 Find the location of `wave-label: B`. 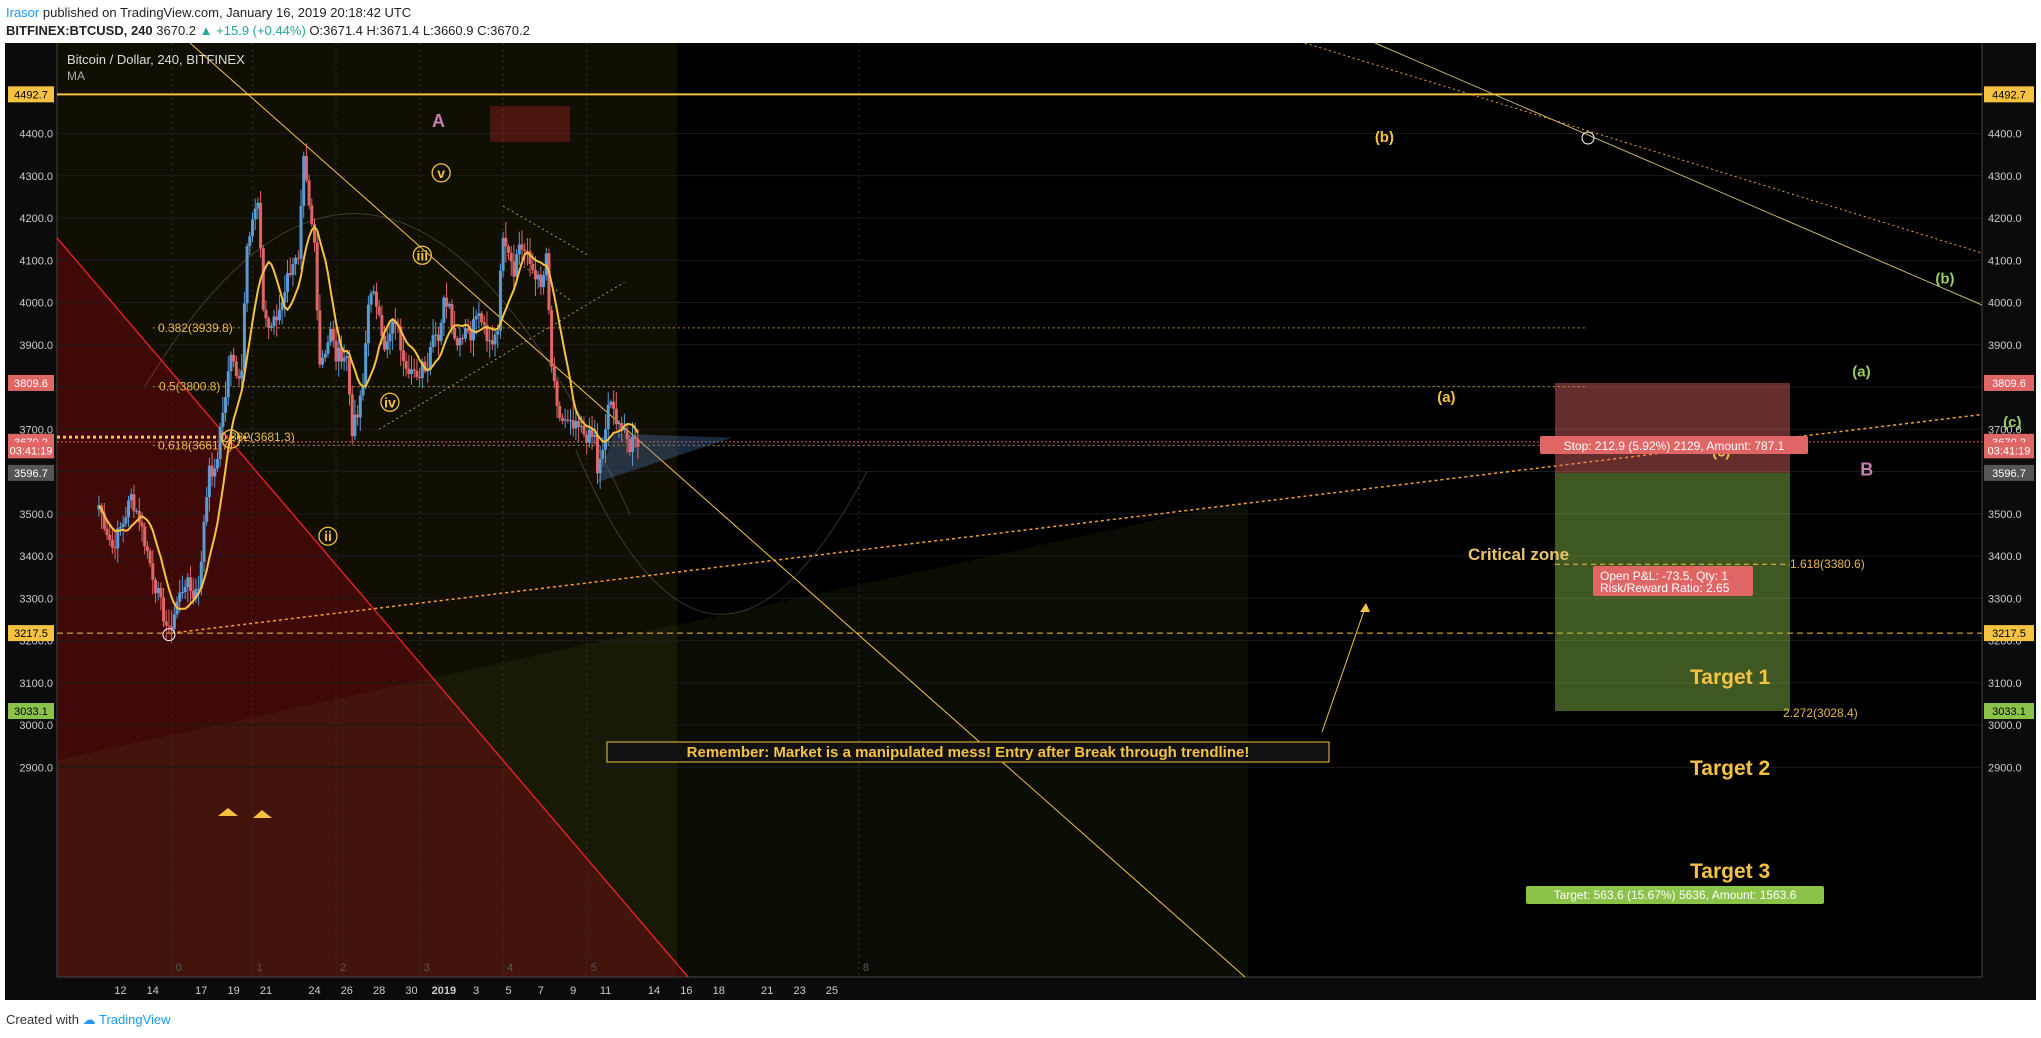

wave-label: B is located at coordinates (1866, 470).